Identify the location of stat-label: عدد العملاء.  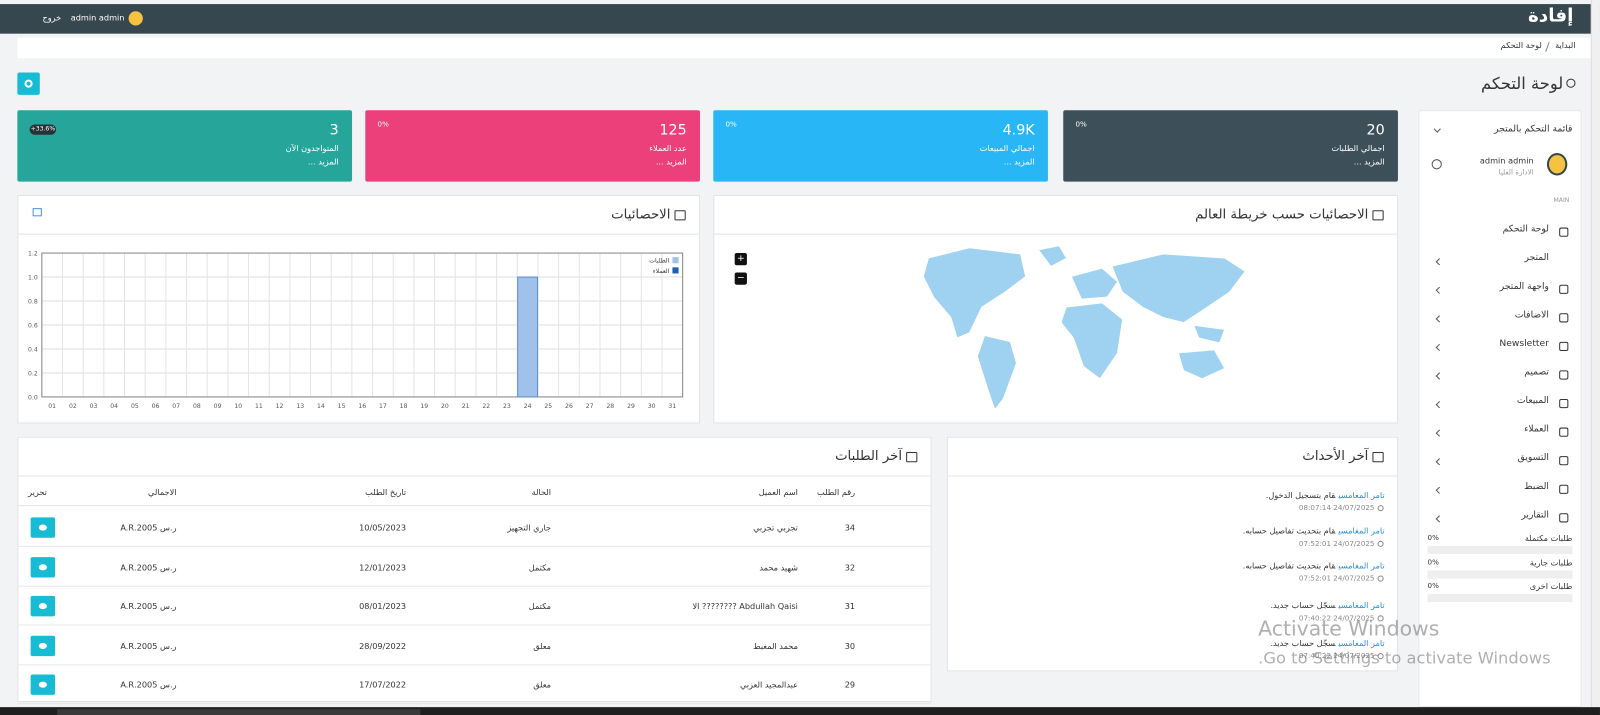
(668, 148).